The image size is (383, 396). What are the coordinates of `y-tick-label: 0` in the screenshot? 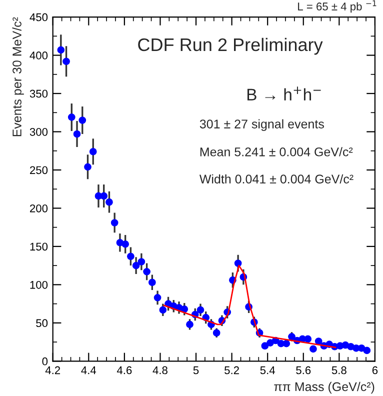 It's located at (45, 361).